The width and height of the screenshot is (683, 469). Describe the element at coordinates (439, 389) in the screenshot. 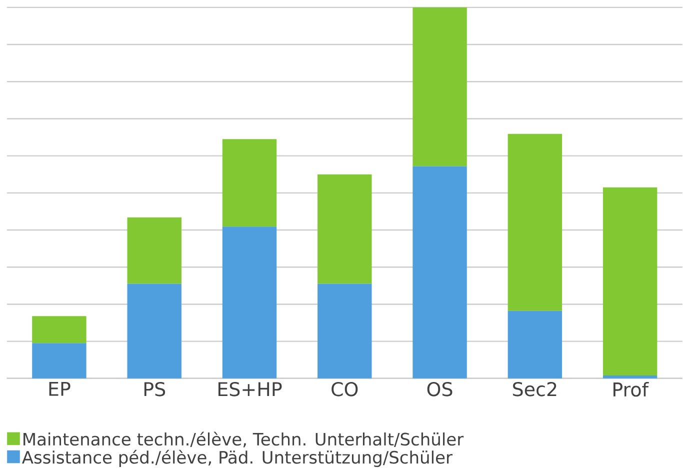

I see `x-tick-label: OS` at that location.